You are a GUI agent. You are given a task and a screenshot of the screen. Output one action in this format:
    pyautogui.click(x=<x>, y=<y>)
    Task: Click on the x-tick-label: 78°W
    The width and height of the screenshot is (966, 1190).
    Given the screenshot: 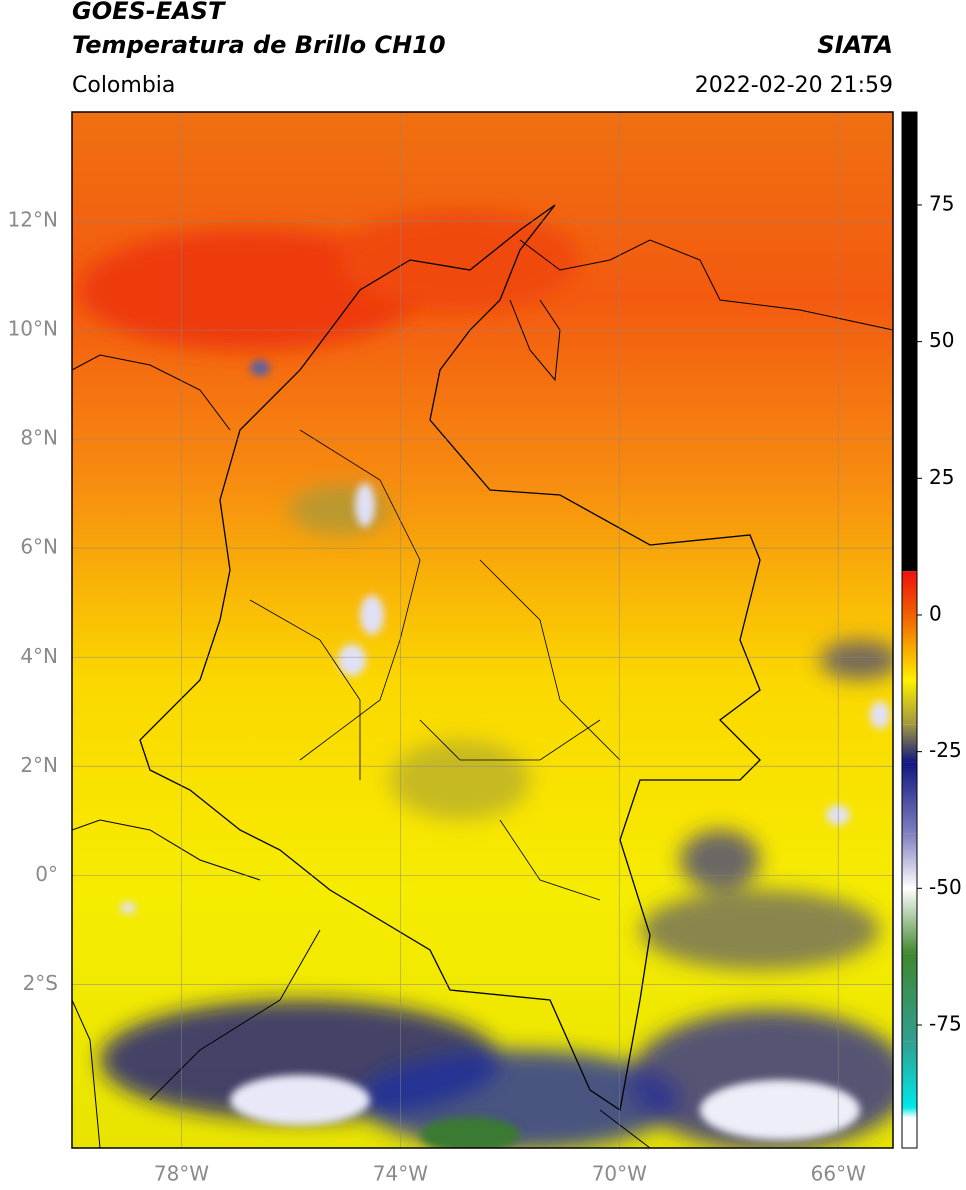 What is the action you would take?
    pyautogui.click(x=181, y=1174)
    